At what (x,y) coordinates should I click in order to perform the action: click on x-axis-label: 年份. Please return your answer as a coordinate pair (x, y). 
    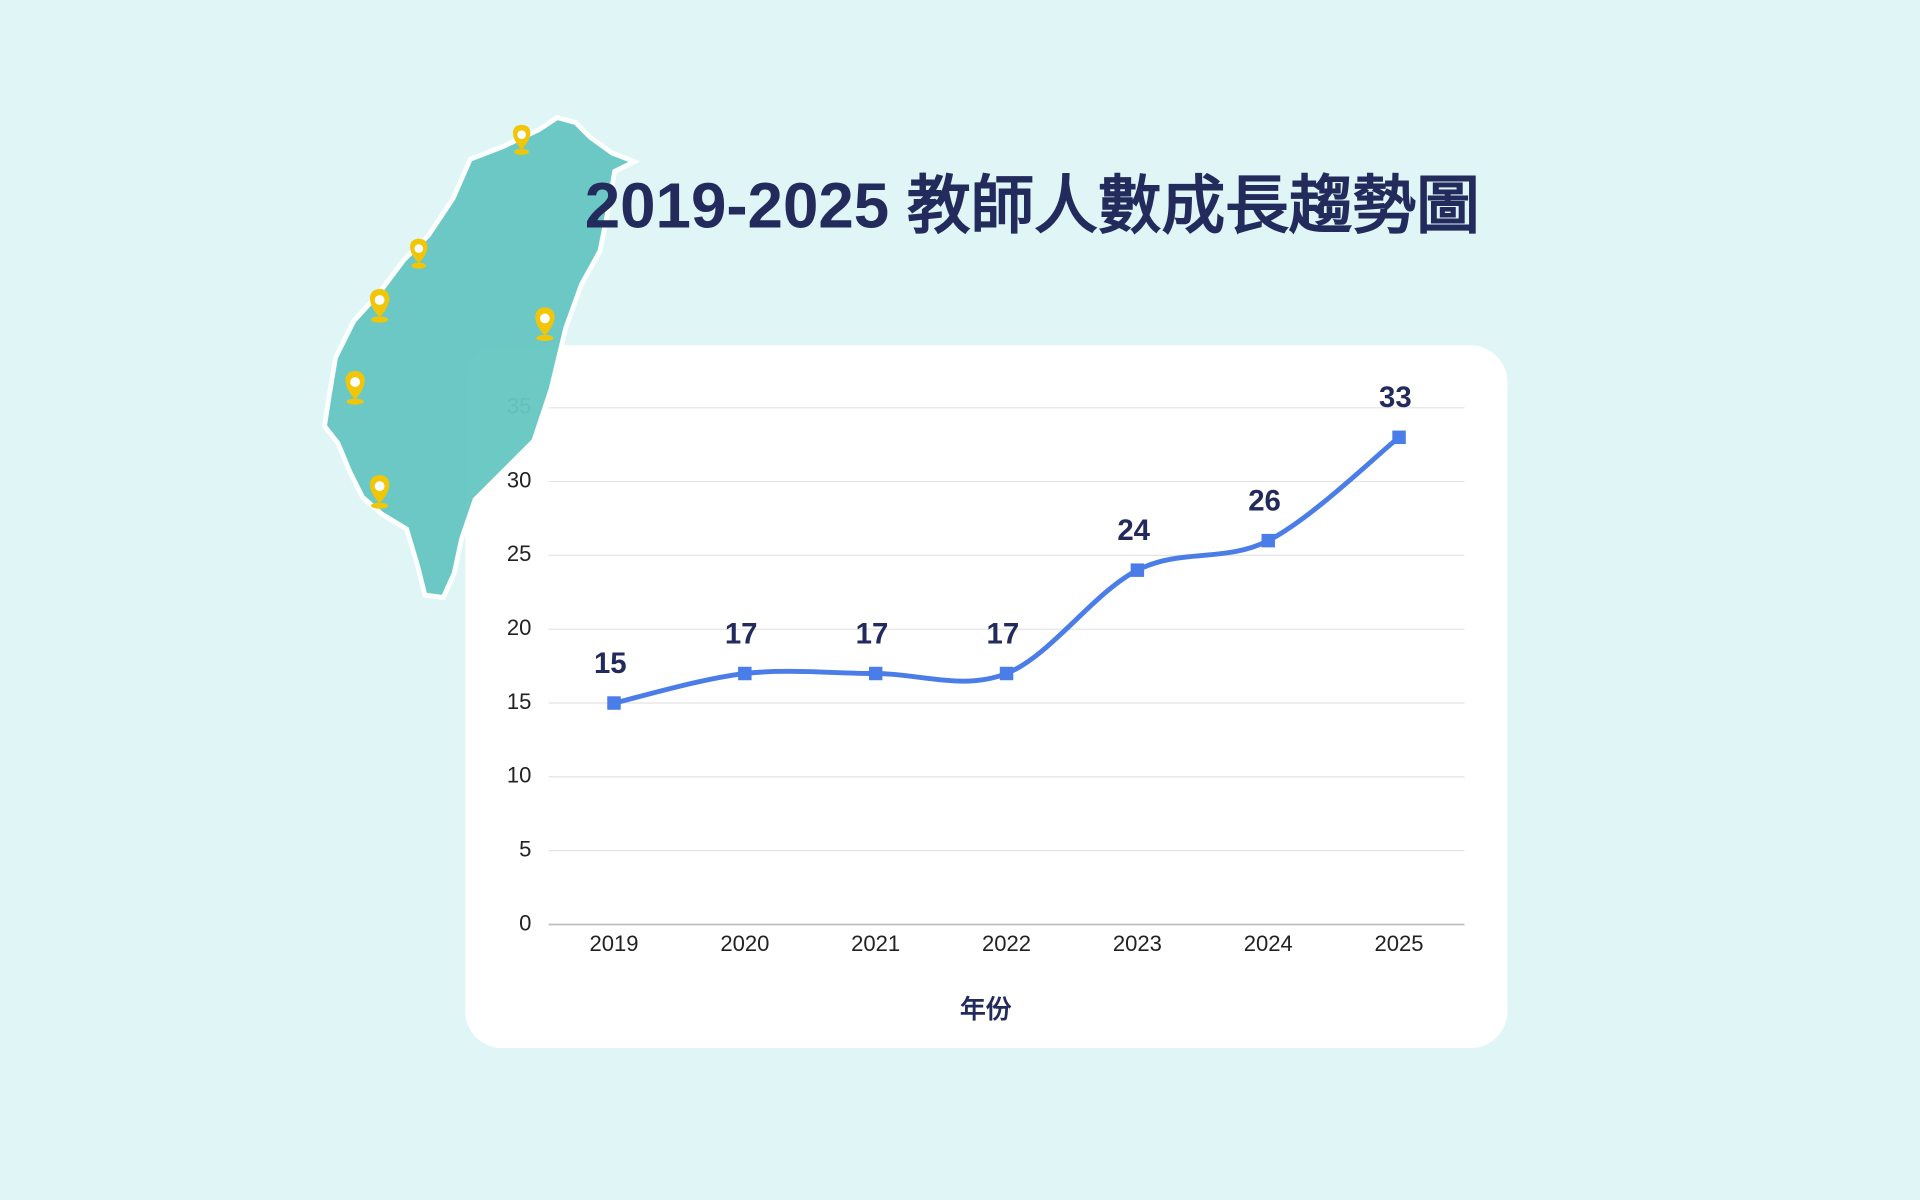
    Looking at the image, I should click on (986, 1009).